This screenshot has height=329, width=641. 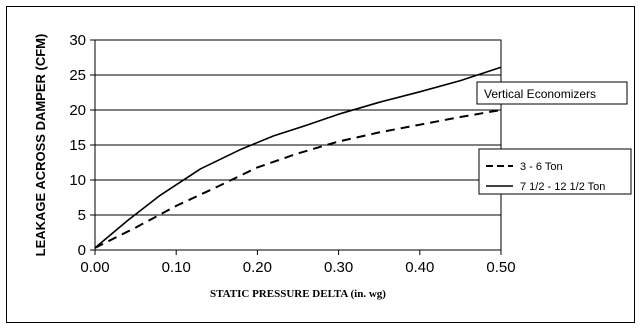 I want to click on y-tick-label-5: 5, so click(x=82, y=215).